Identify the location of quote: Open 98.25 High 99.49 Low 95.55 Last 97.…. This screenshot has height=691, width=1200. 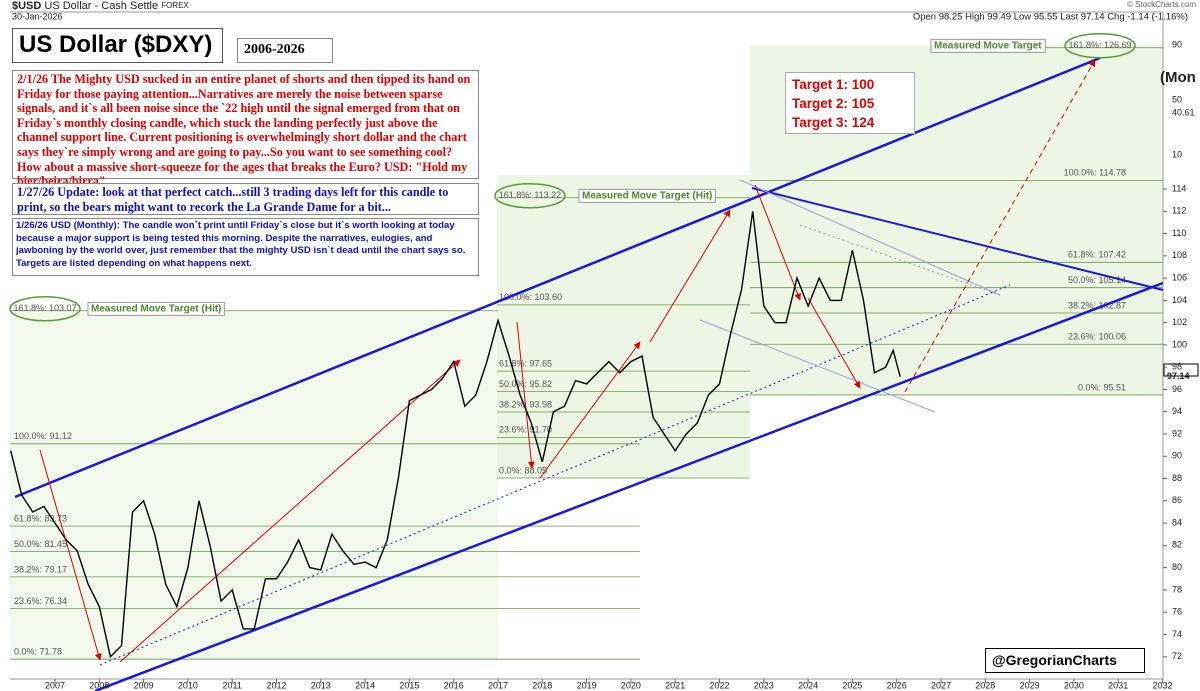
(1050, 17).